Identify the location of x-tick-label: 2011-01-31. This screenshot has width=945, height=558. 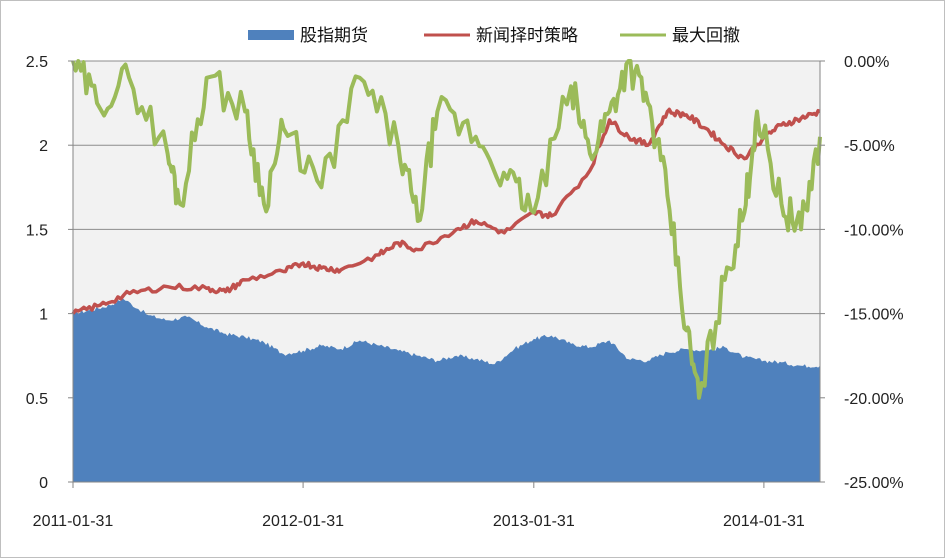
(73, 521).